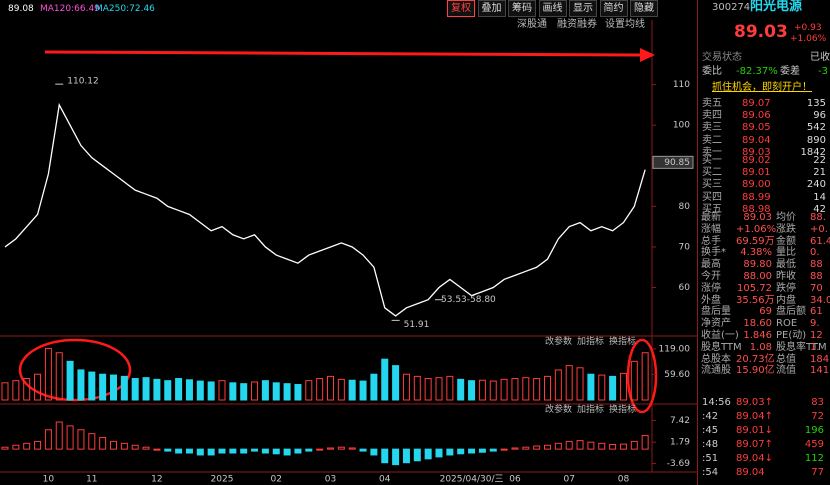  What do you see at coordinates (712, 197) in the screenshot?
I see `bid-label: 买四` at bounding box center [712, 197].